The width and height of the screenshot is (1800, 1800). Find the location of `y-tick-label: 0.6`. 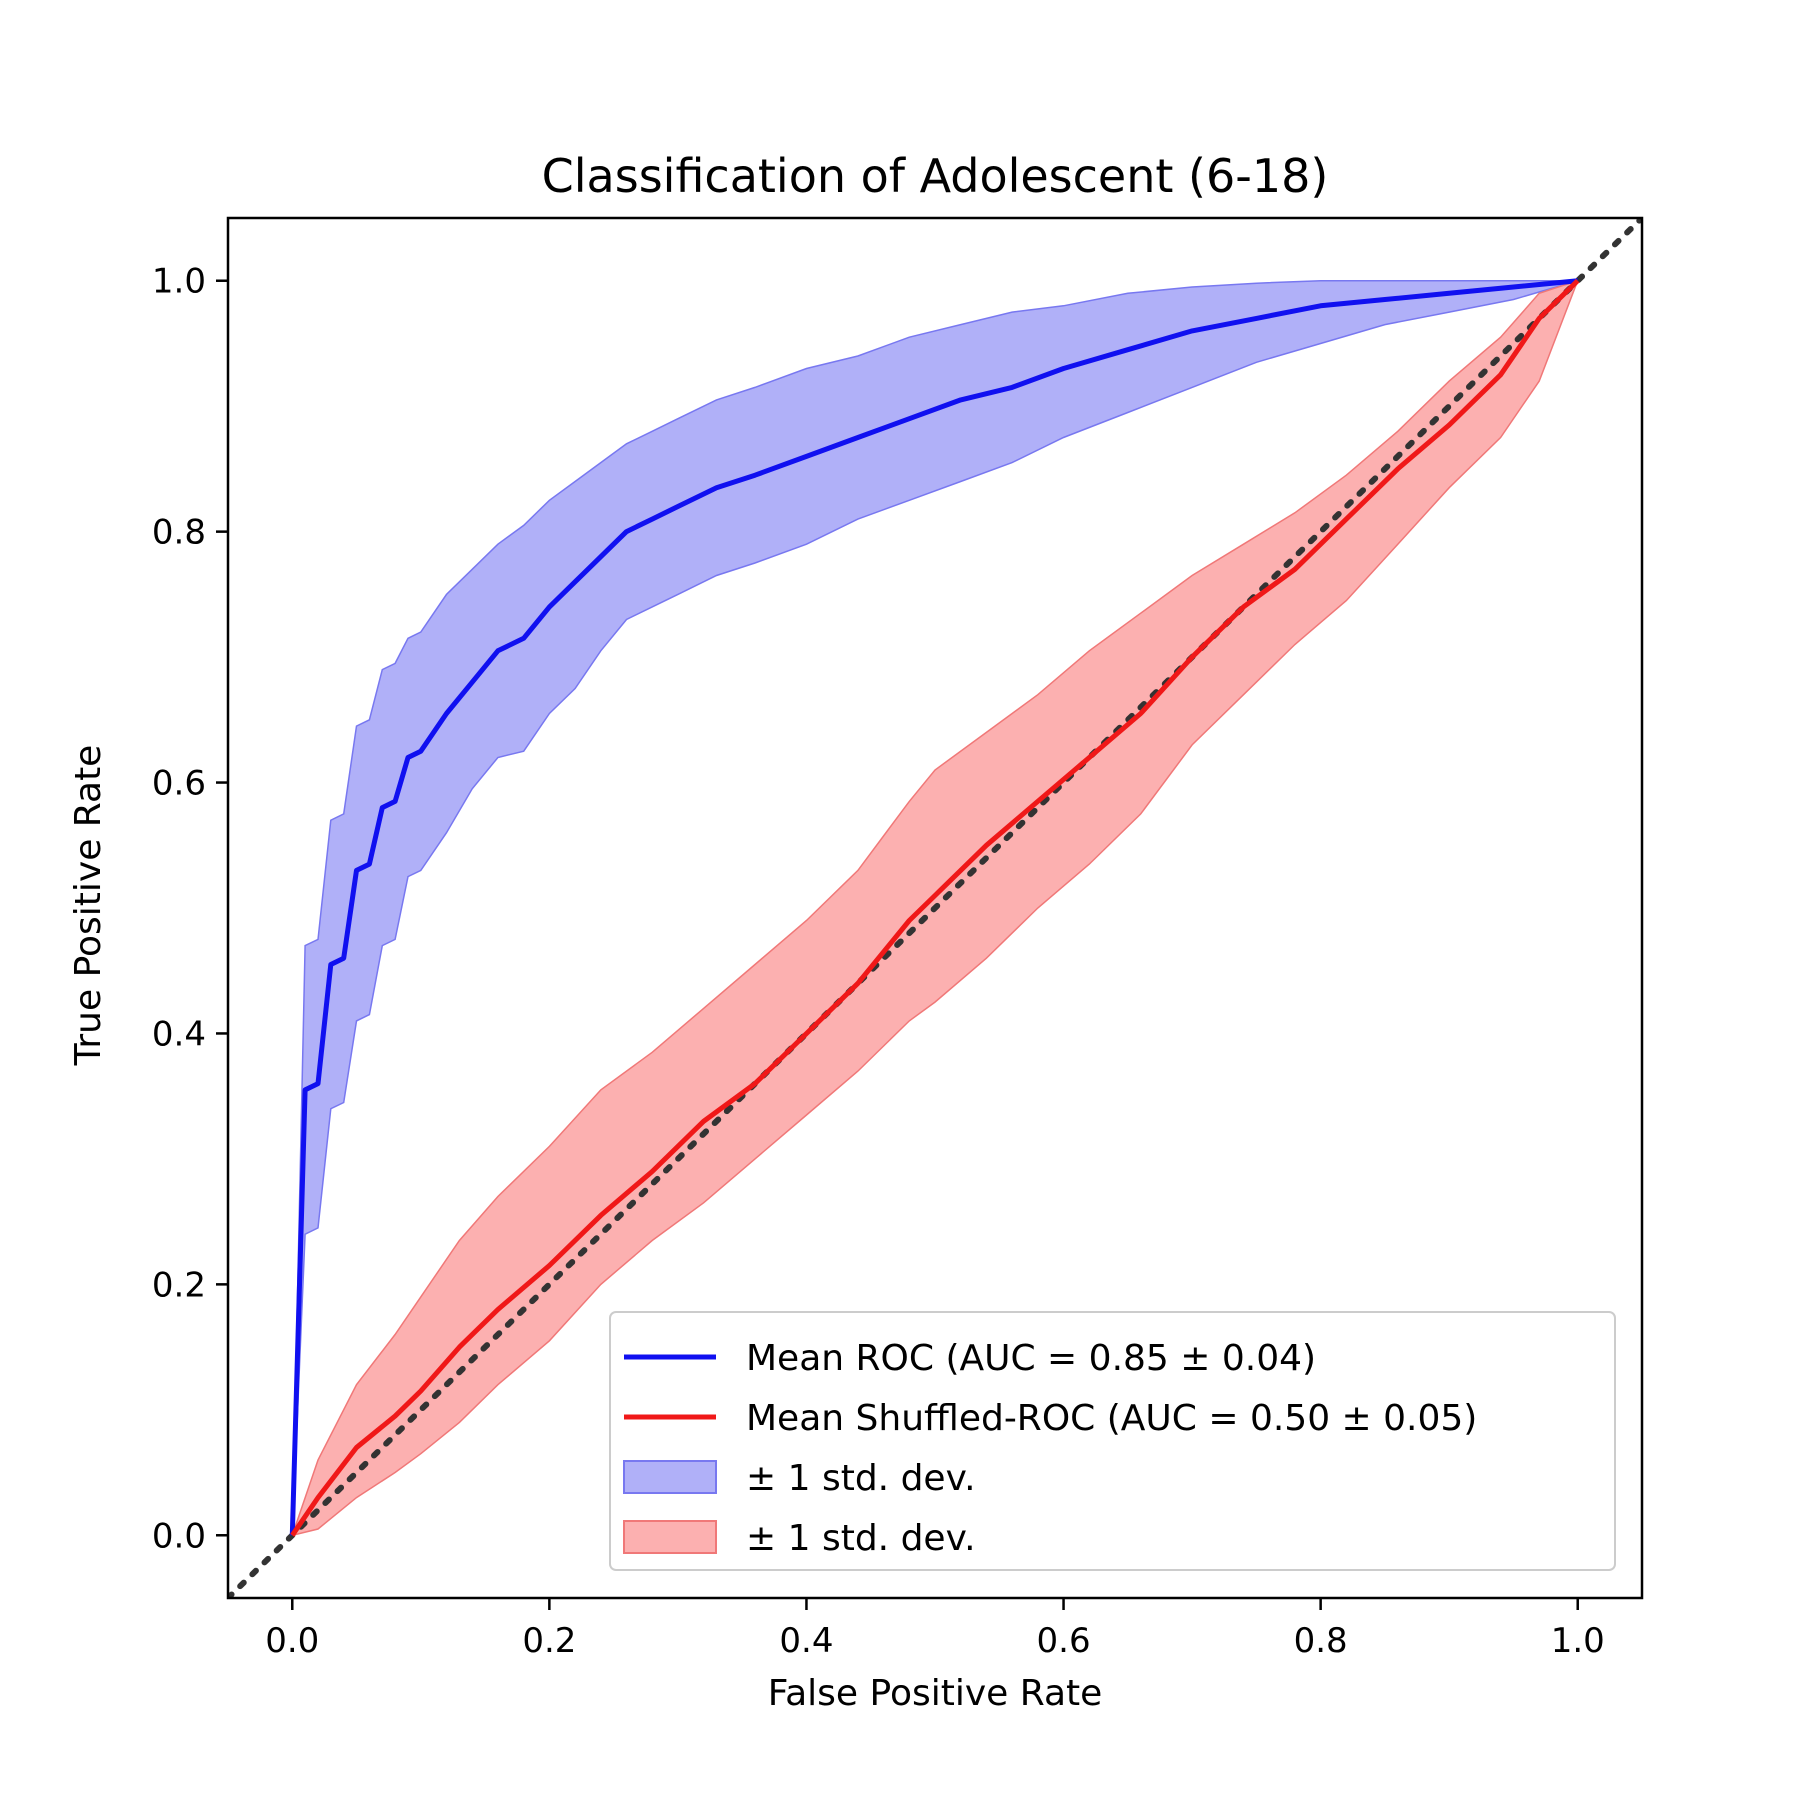

y-tick-label: 0.6 is located at coordinates (179, 784).